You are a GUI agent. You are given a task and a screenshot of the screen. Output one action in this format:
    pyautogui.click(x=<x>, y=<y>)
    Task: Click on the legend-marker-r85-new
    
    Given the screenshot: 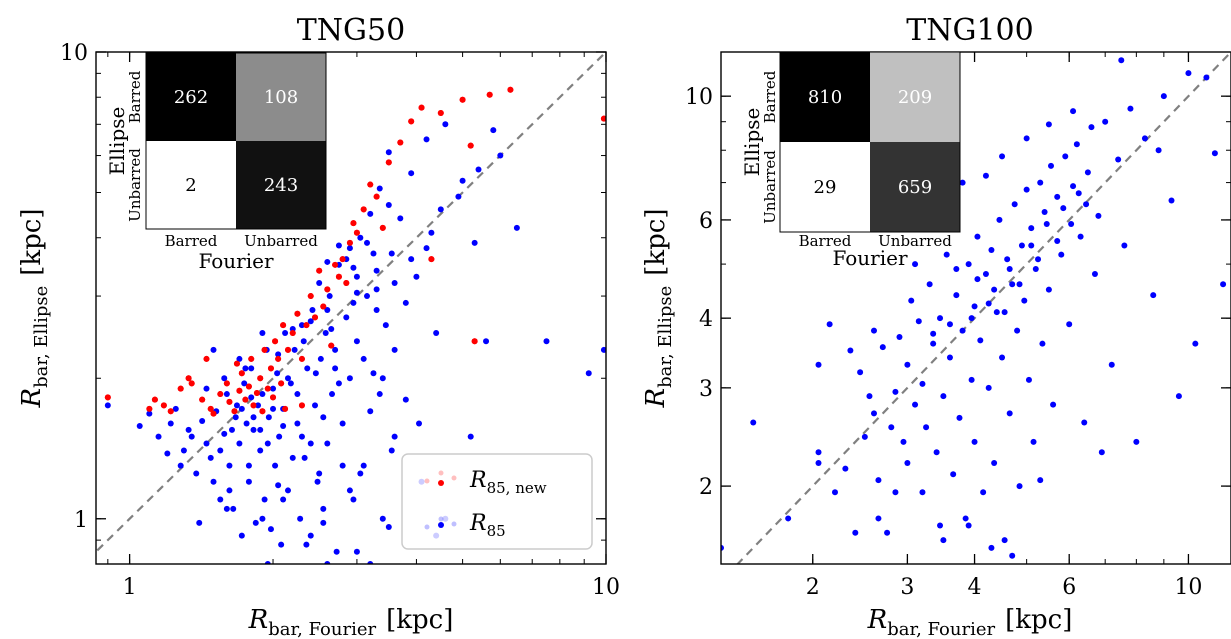 What is the action you would take?
    pyautogui.click(x=441, y=483)
    